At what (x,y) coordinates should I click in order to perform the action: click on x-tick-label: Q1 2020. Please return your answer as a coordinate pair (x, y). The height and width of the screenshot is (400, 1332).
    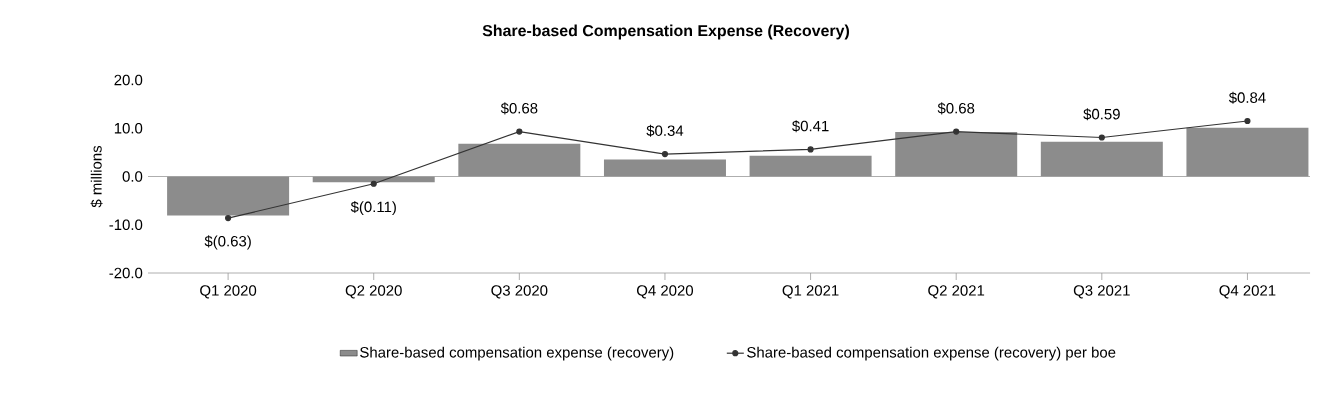
    Looking at the image, I should click on (228, 292).